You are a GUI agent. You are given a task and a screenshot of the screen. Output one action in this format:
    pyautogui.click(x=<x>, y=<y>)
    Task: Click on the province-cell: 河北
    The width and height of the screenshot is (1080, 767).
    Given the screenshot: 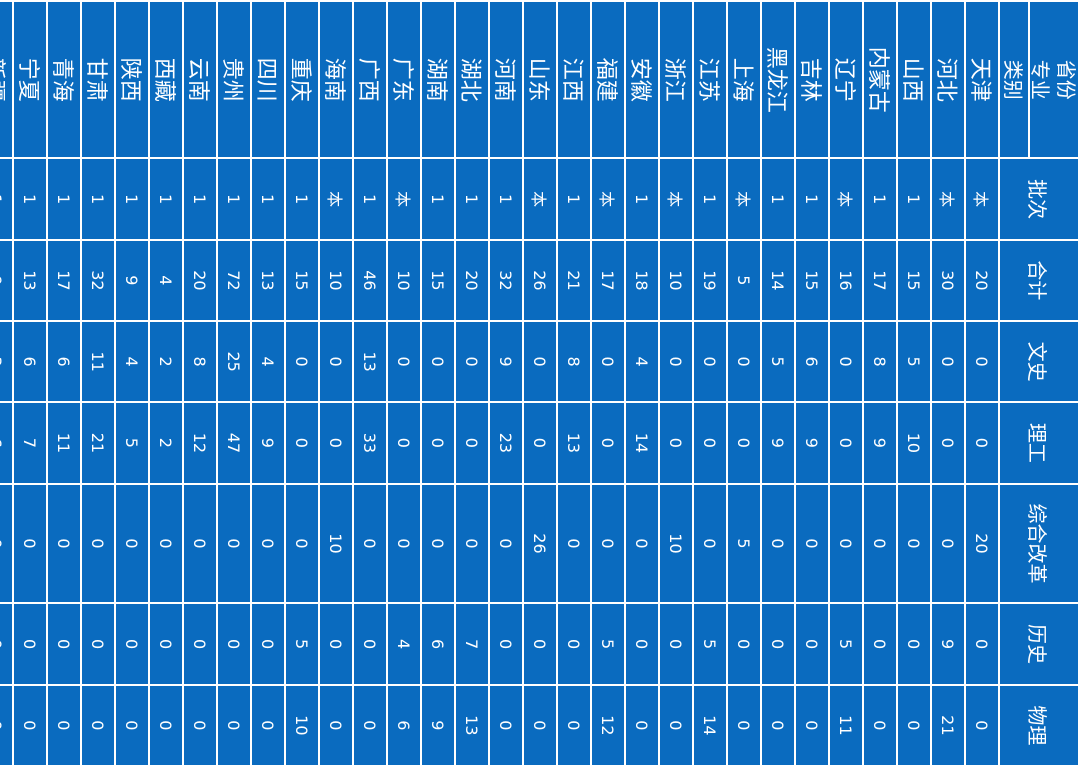 What is the action you would take?
    pyautogui.click(x=948, y=80)
    